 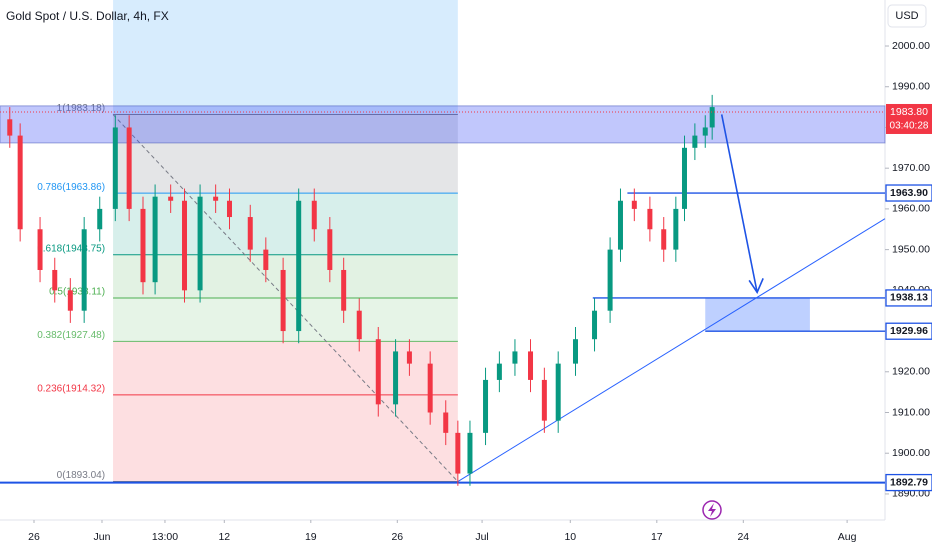 What do you see at coordinates (657, 537) in the screenshot?
I see `x-tick-label: 17` at bounding box center [657, 537].